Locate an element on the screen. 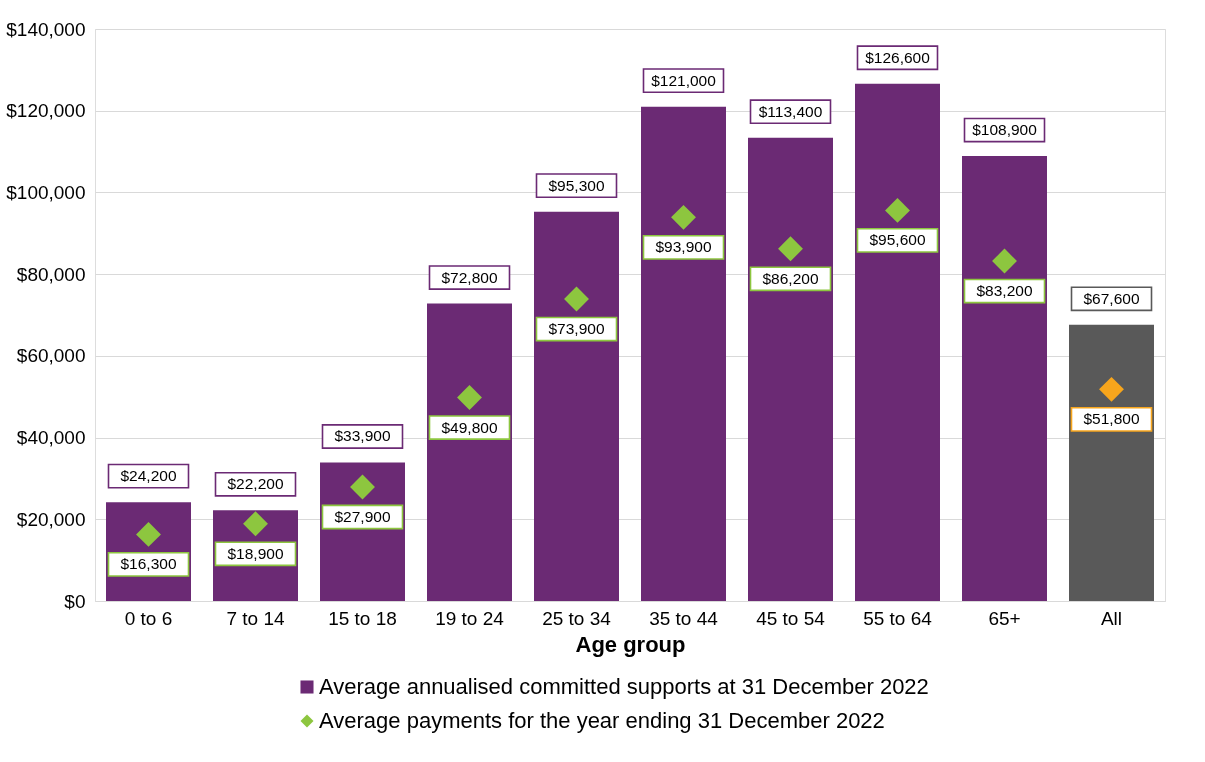  data-label: $86,200 is located at coordinates (790, 278).